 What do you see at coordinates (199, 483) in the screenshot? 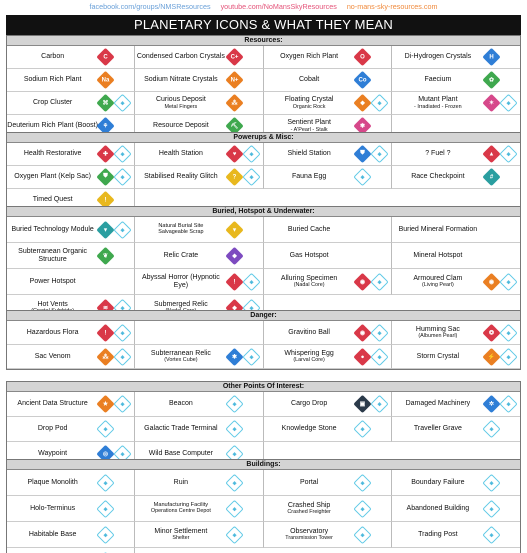
I see `legend-cell: Ruin ◈` at bounding box center [199, 483].